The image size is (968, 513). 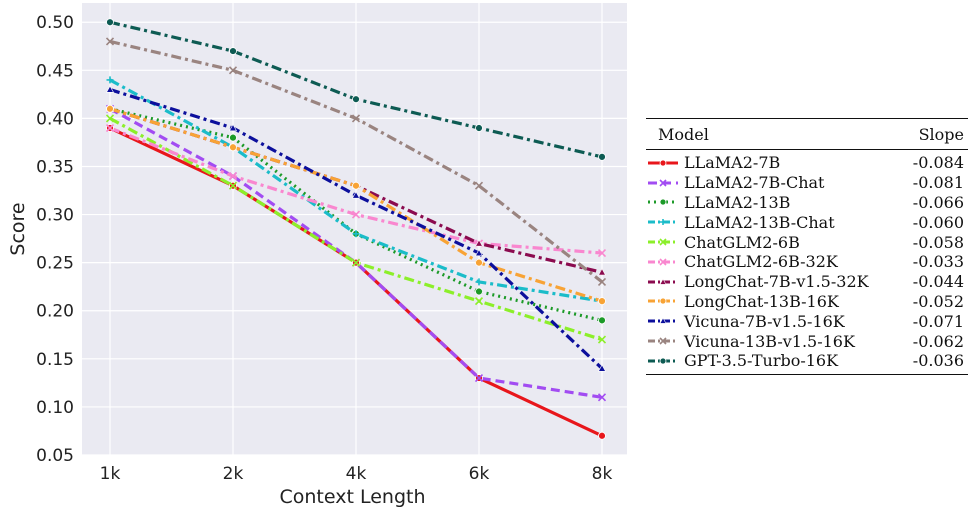 I want to click on legend-slope-value: -0.058, so click(x=938, y=242).